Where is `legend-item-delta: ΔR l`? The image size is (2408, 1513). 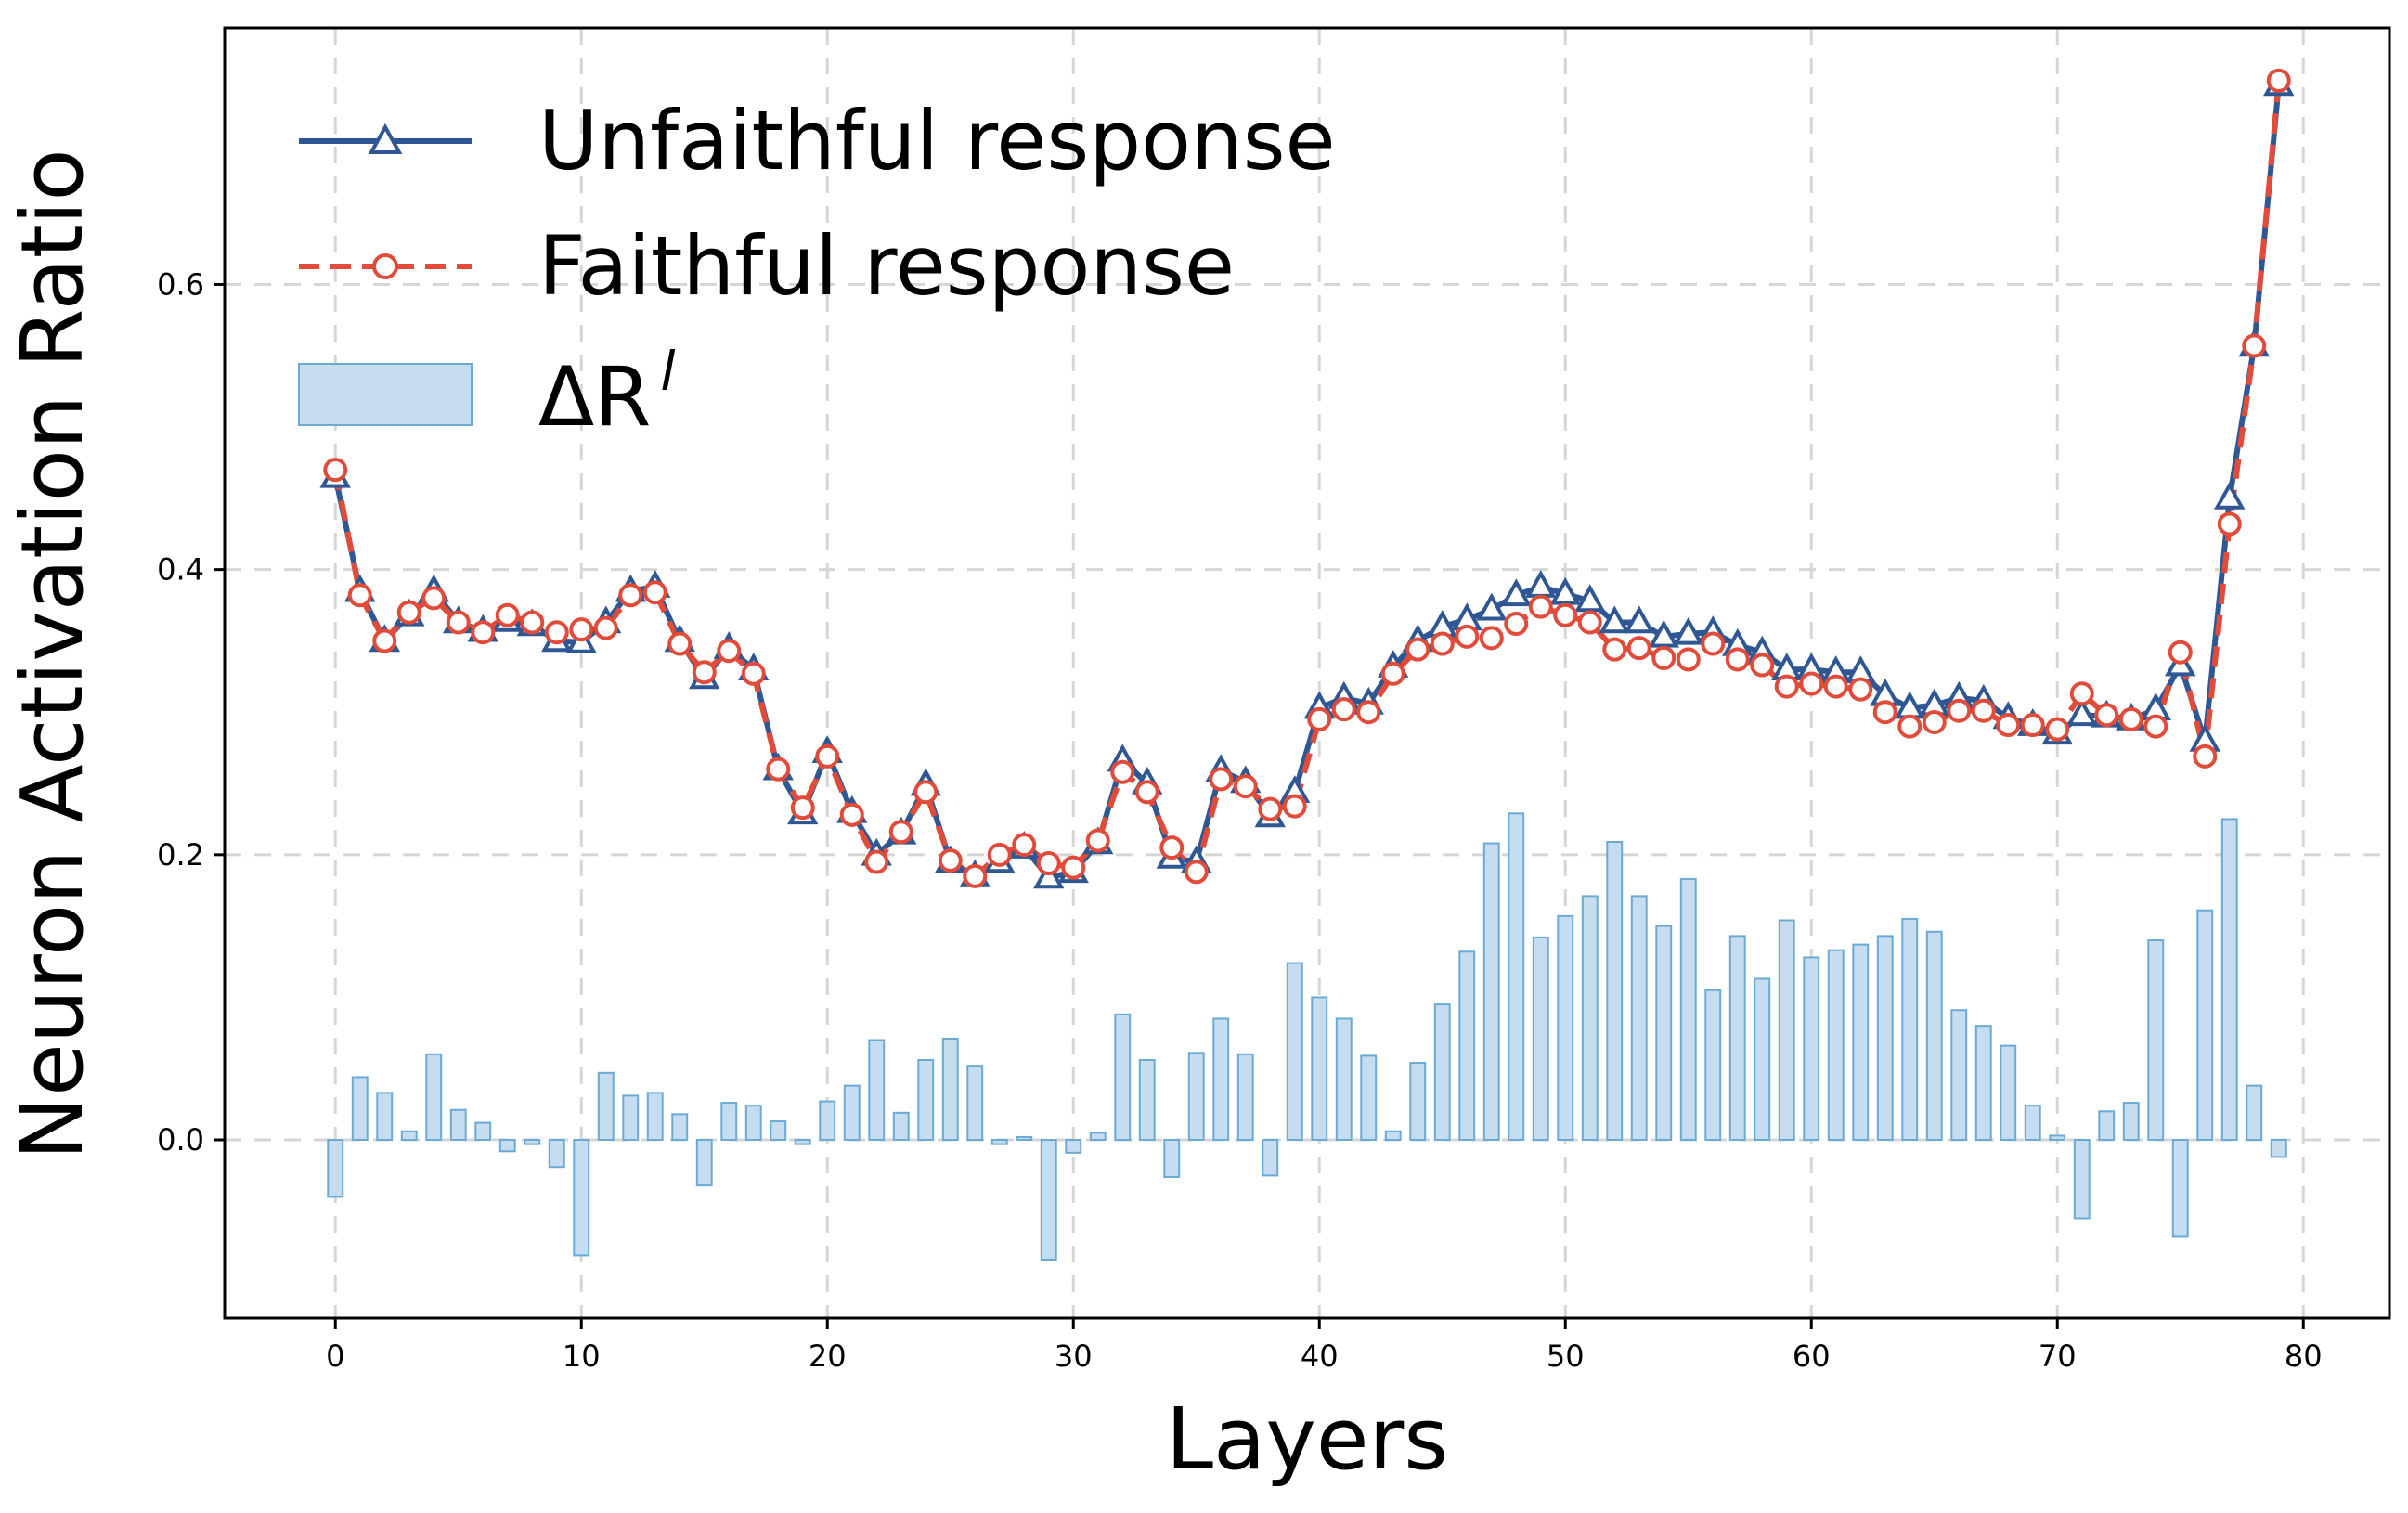 legend-item-delta: ΔR l is located at coordinates (487, 392).